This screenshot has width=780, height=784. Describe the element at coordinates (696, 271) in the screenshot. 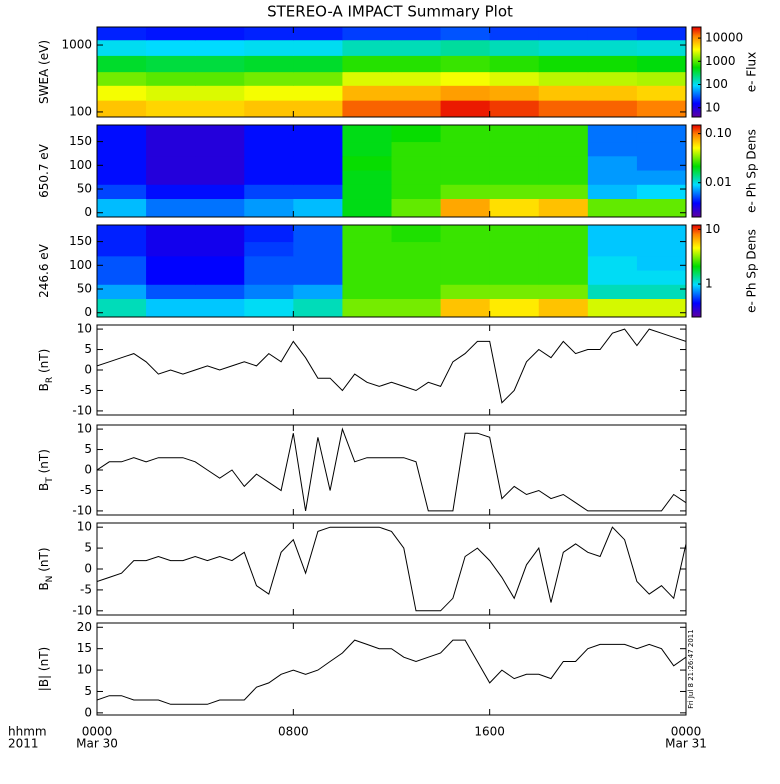

I see `colorbar` at that location.